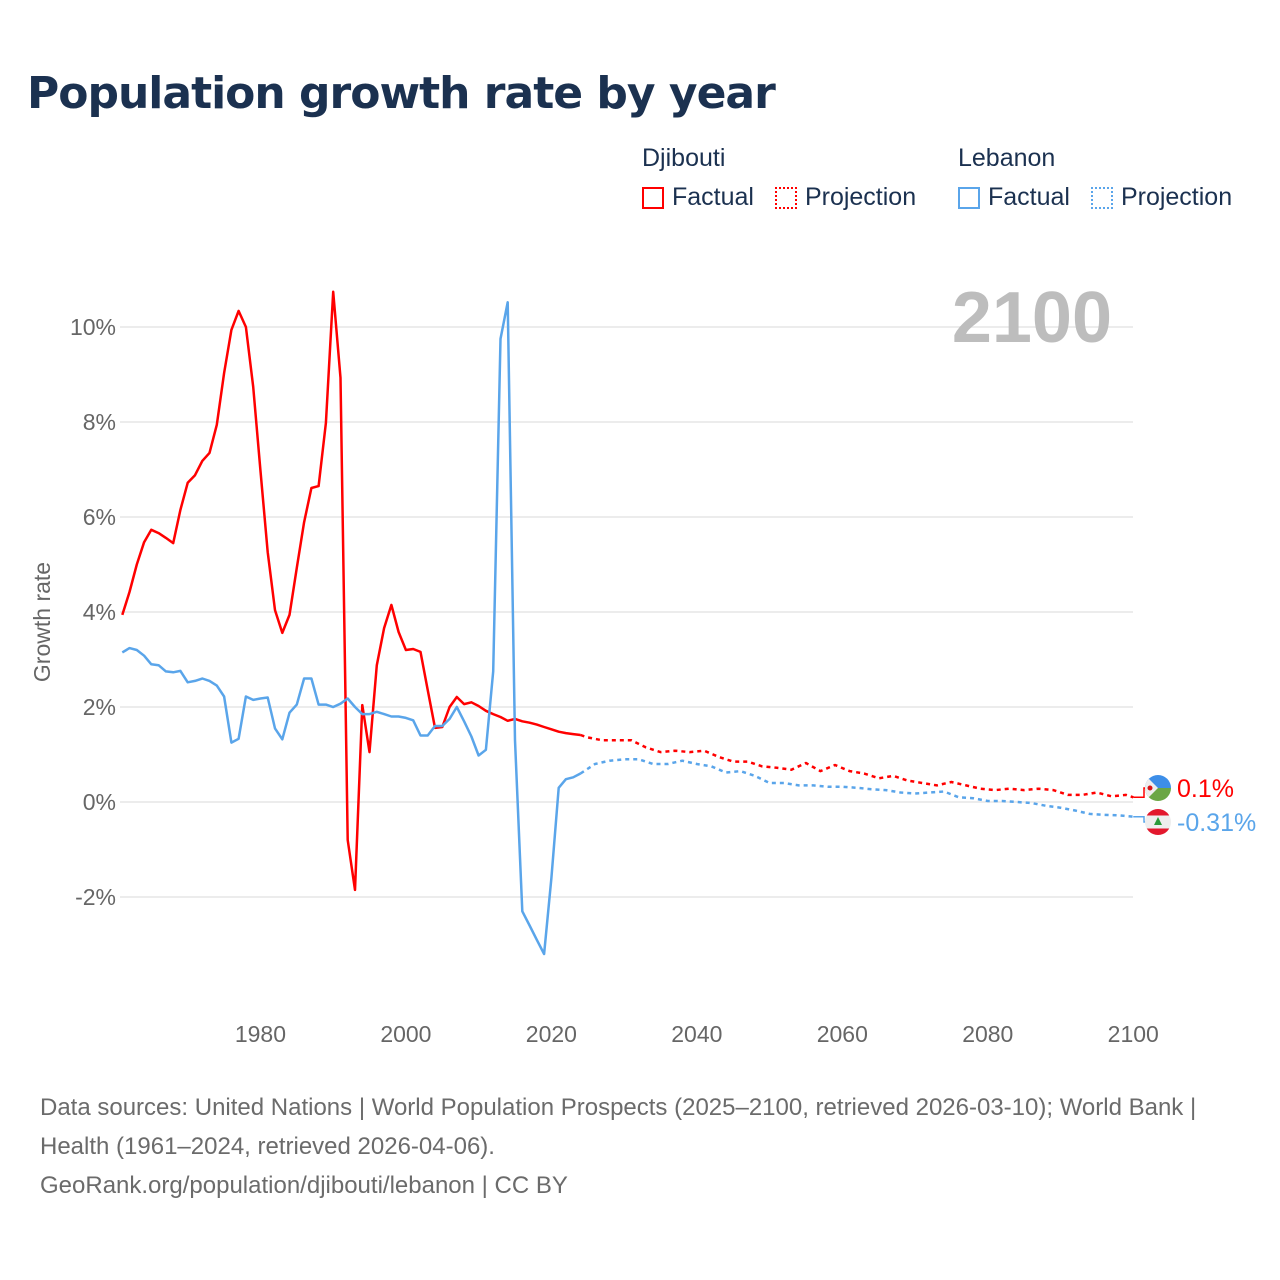 This screenshot has width=1280, height=1280. I want to click on lebanon-flag-icon, so click(1158, 822).